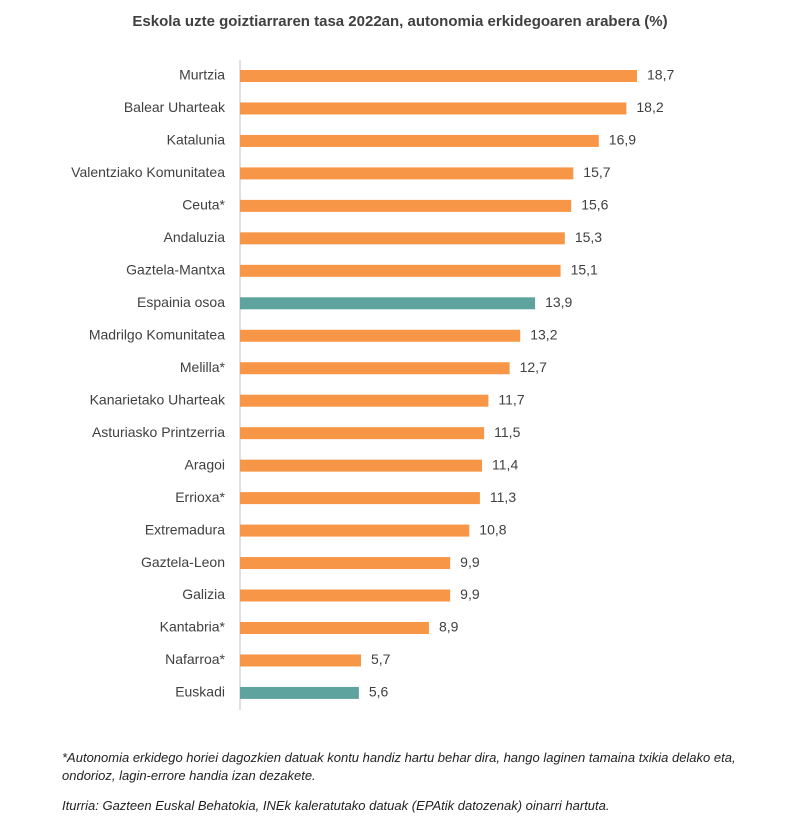  Describe the element at coordinates (195, 237) in the screenshot. I see `y-tick-label: Andaluzia` at that location.